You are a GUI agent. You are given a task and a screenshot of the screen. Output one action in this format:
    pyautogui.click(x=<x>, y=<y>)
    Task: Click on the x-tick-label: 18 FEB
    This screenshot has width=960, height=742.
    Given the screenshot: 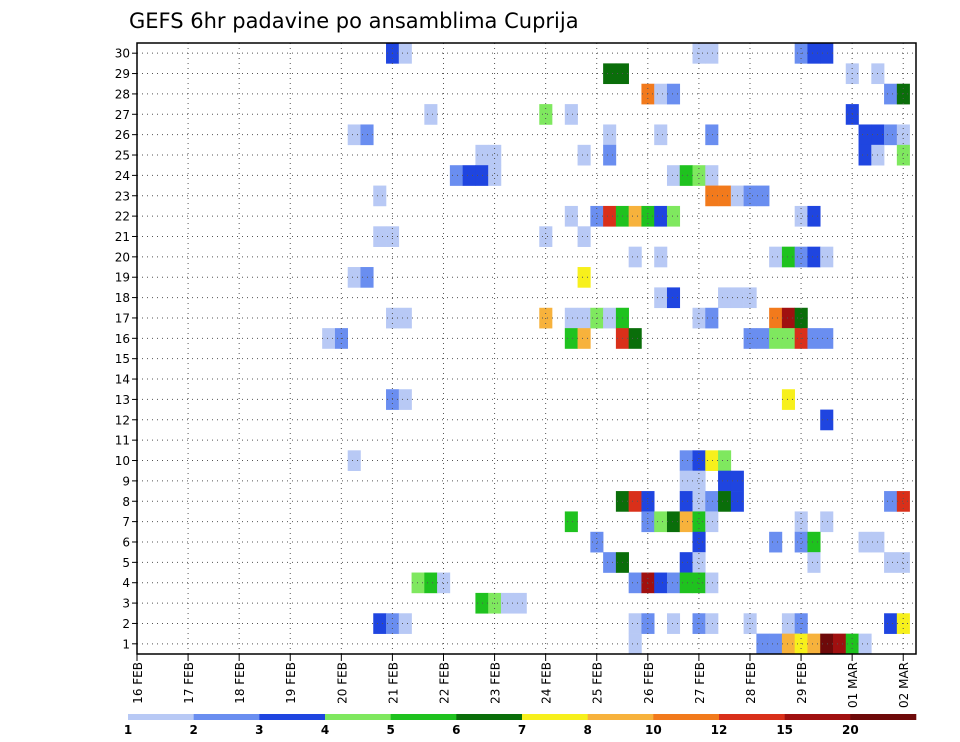 What is the action you would take?
    pyautogui.click(x=240, y=683)
    